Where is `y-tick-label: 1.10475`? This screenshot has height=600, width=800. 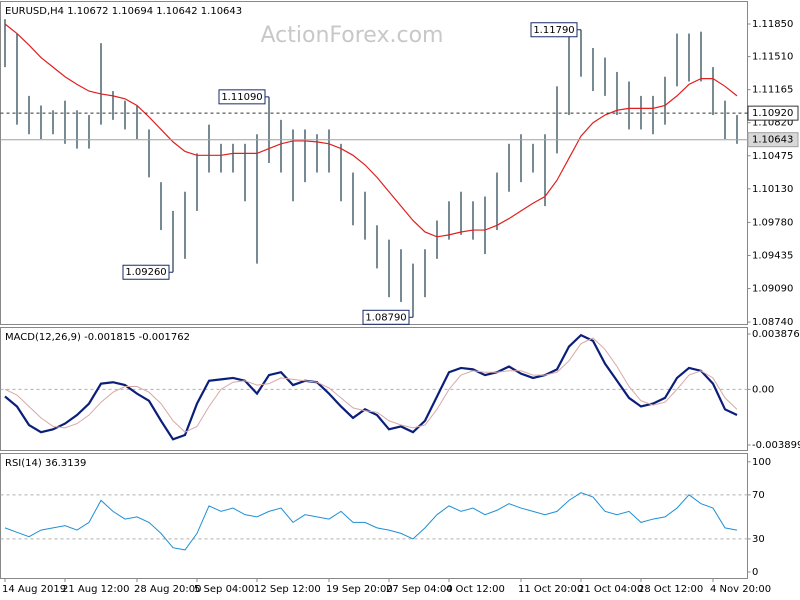
y-tick-label: 1.10475 is located at coordinates (772, 156).